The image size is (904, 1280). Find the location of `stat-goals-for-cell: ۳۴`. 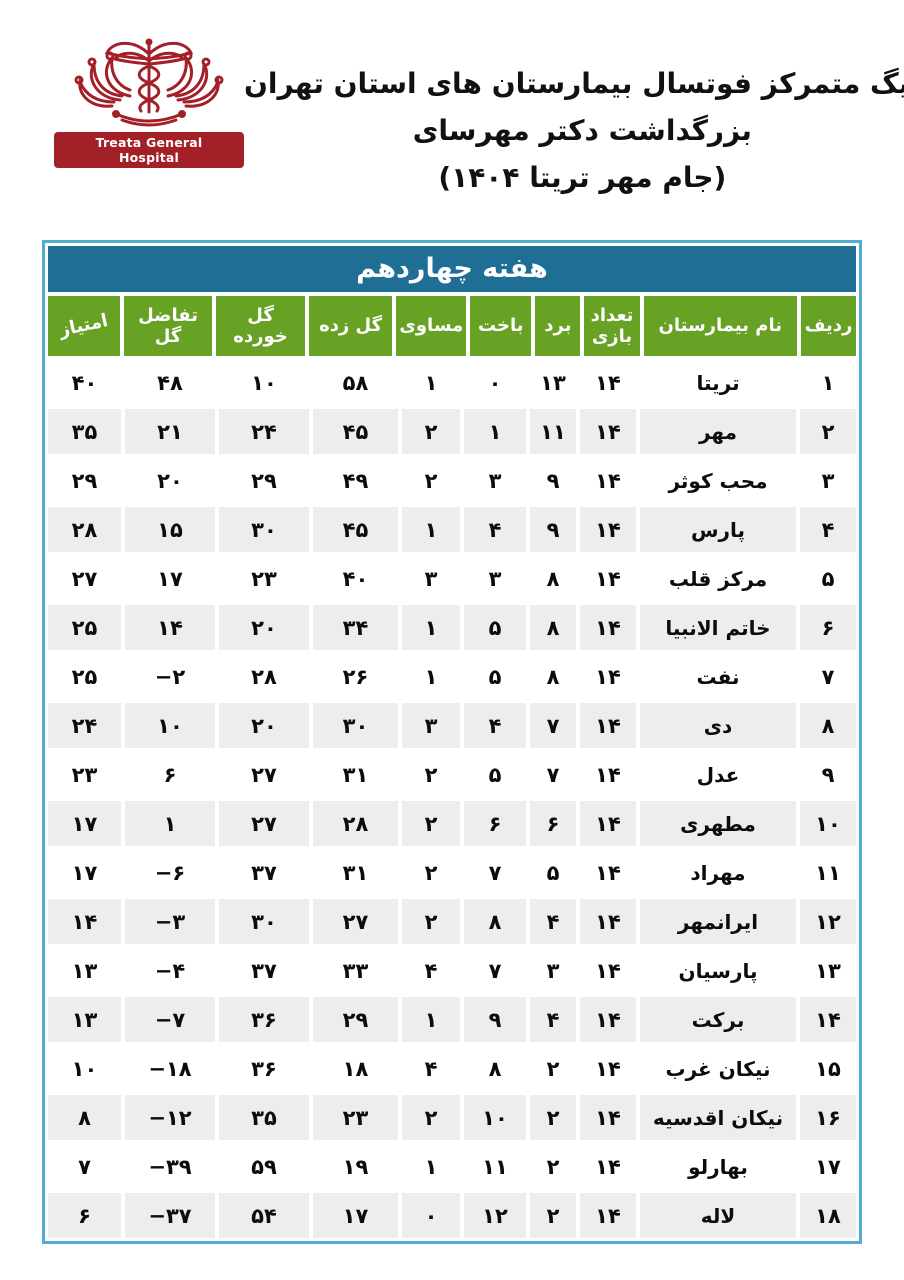

stat-goals-for-cell: ۳۴ is located at coordinates (355, 627).